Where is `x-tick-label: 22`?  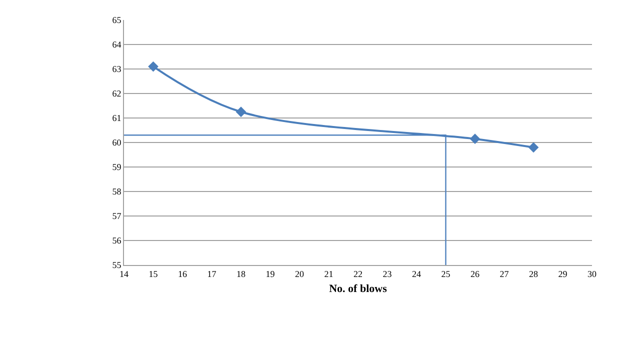 x-tick-label: 22 is located at coordinates (358, 273).